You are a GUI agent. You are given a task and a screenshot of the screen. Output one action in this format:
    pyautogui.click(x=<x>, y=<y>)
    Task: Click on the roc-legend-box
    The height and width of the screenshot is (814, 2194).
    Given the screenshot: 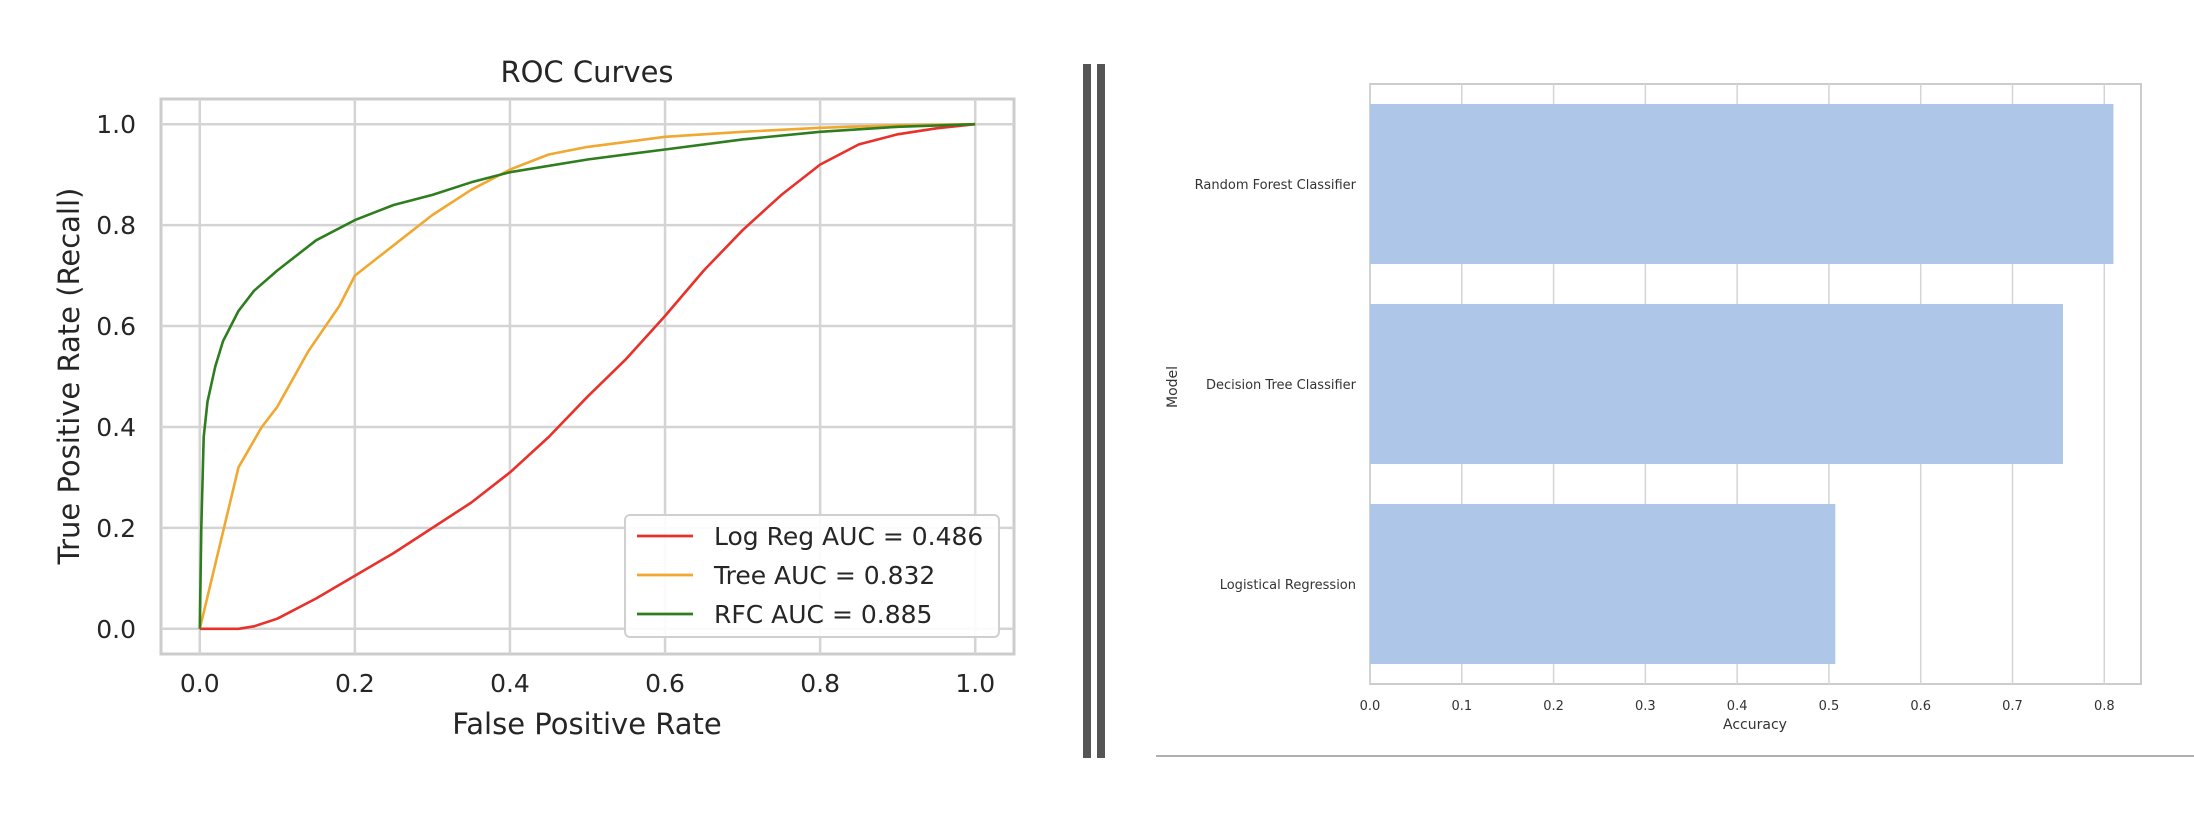 What is the action you would take?
    pyautogui.click(x=812, y=576)
    